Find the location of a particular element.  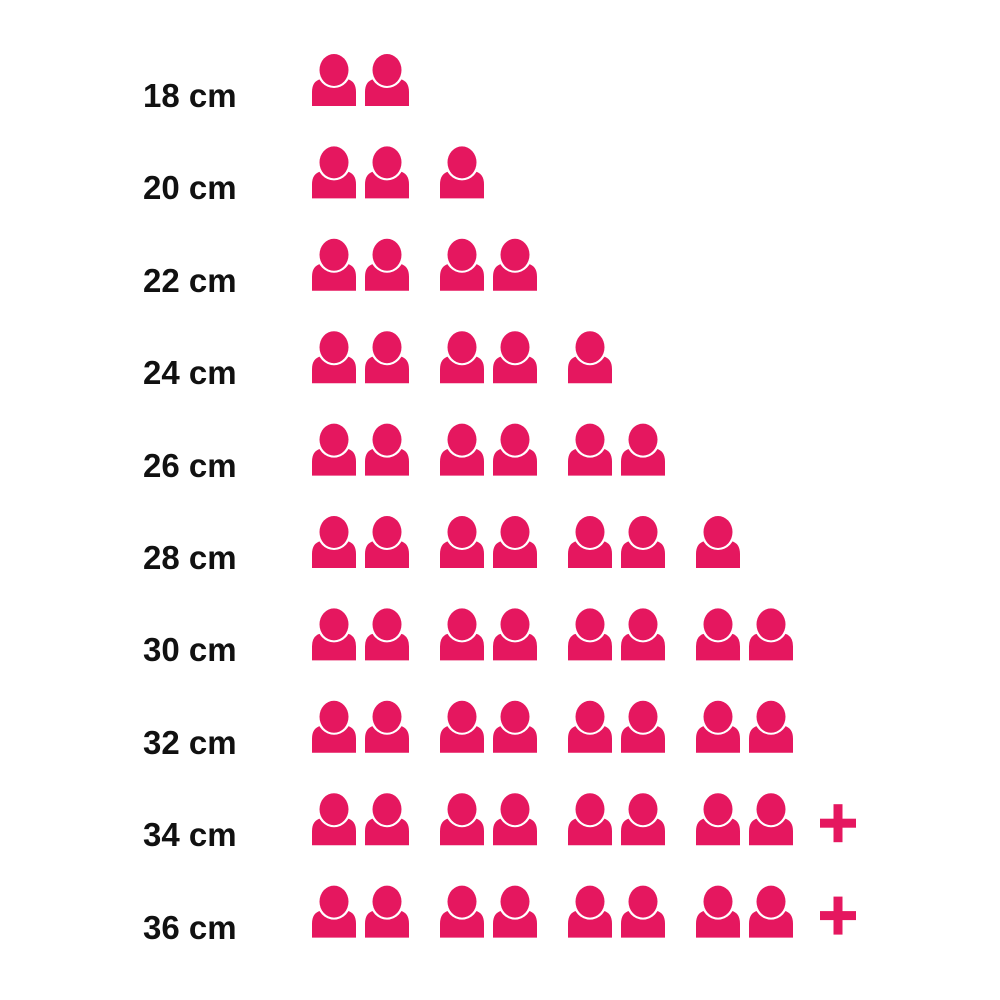

category-label: 34 cm is located at coordinates (190, 835).